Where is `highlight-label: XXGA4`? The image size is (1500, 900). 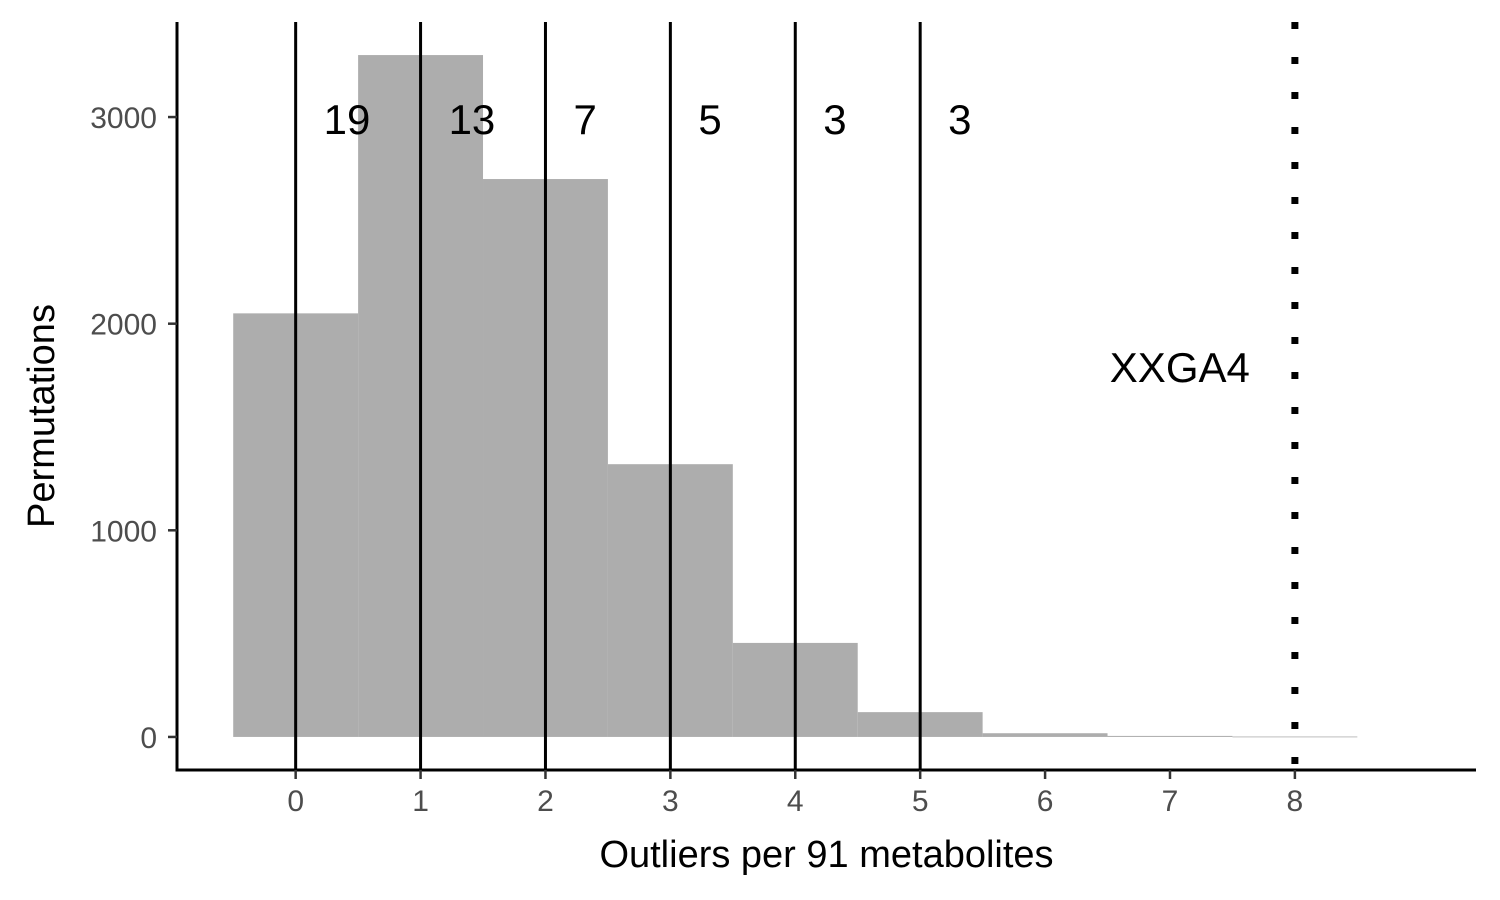
highlight-label: XXGA4 is located at coordinates (1180, 367).